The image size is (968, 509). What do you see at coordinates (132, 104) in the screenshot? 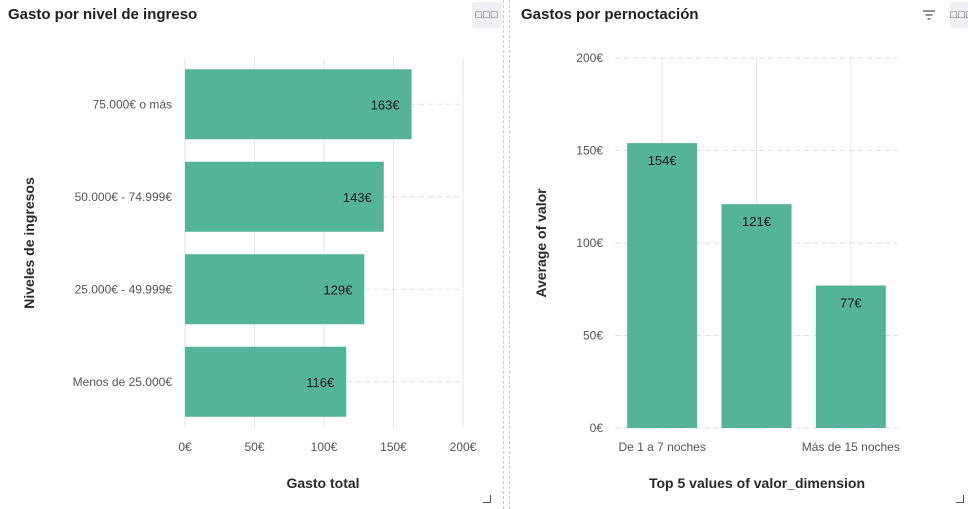
I see `y-tick-label: 75.000€ o más` at bounding box center [132, 104].